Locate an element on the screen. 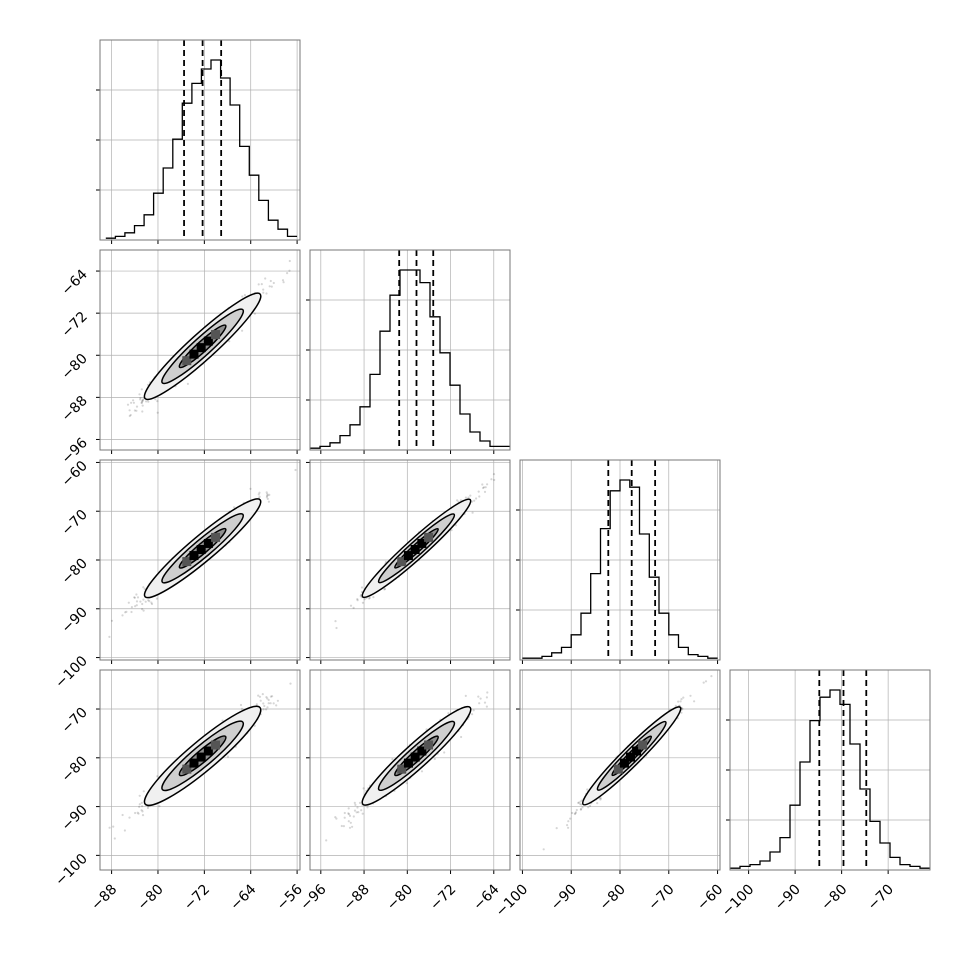  x-tick-label: −88 is located at coordinates (104, 898).